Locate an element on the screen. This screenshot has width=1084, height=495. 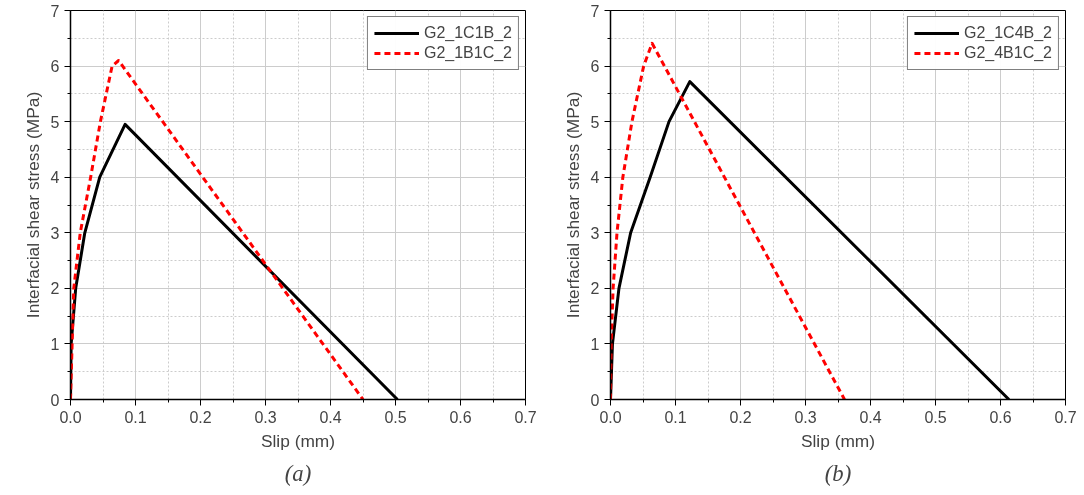
text: (b) is located at coordinates (838, 473).